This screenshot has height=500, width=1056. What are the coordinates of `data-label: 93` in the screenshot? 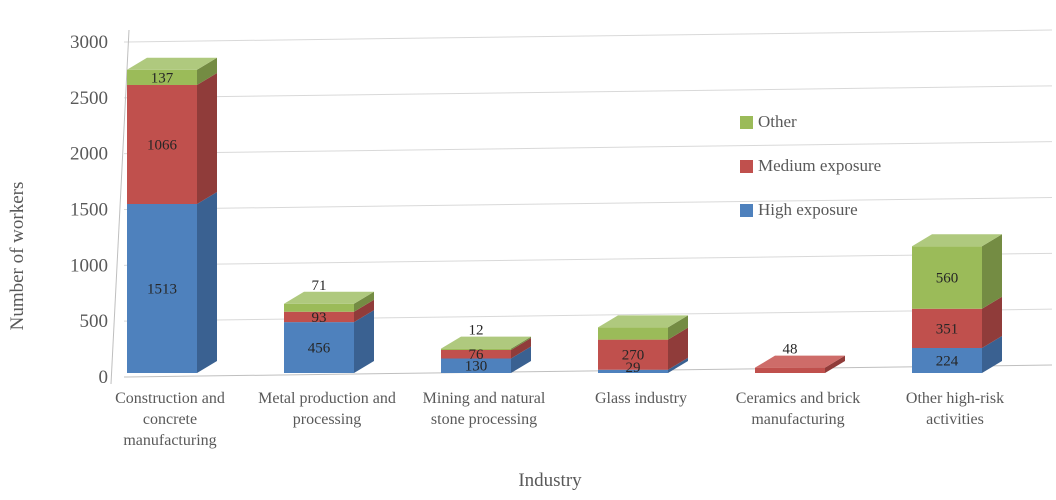 It's located at (319, 318).